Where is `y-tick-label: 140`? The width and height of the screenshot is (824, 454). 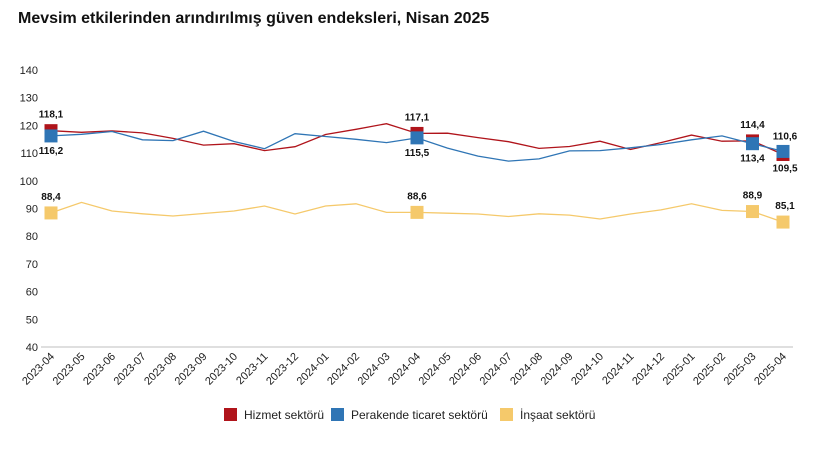
y-tick-label: 140 is located at coordinates (29, 71).